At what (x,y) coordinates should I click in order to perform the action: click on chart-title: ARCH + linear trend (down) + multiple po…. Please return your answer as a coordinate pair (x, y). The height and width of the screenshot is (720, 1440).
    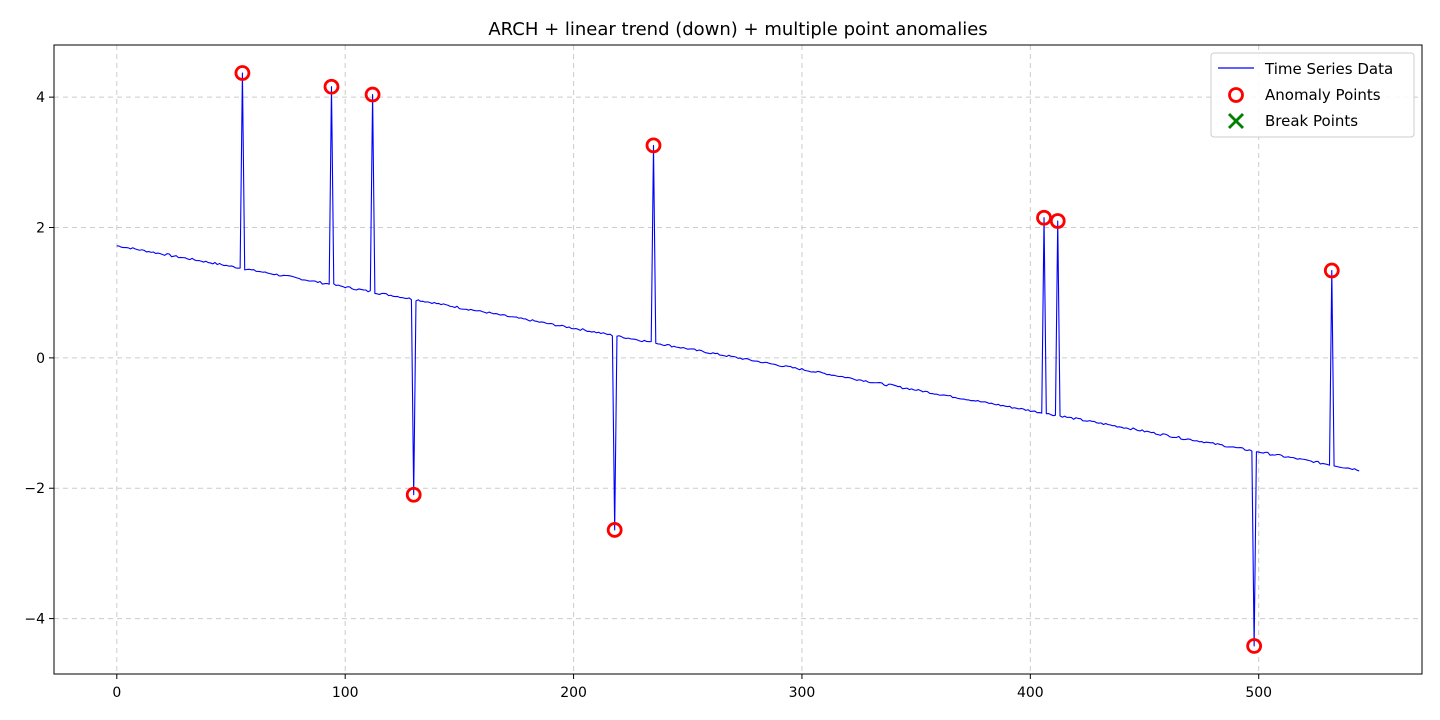
    Looking at the image, I should click on (737, 29).